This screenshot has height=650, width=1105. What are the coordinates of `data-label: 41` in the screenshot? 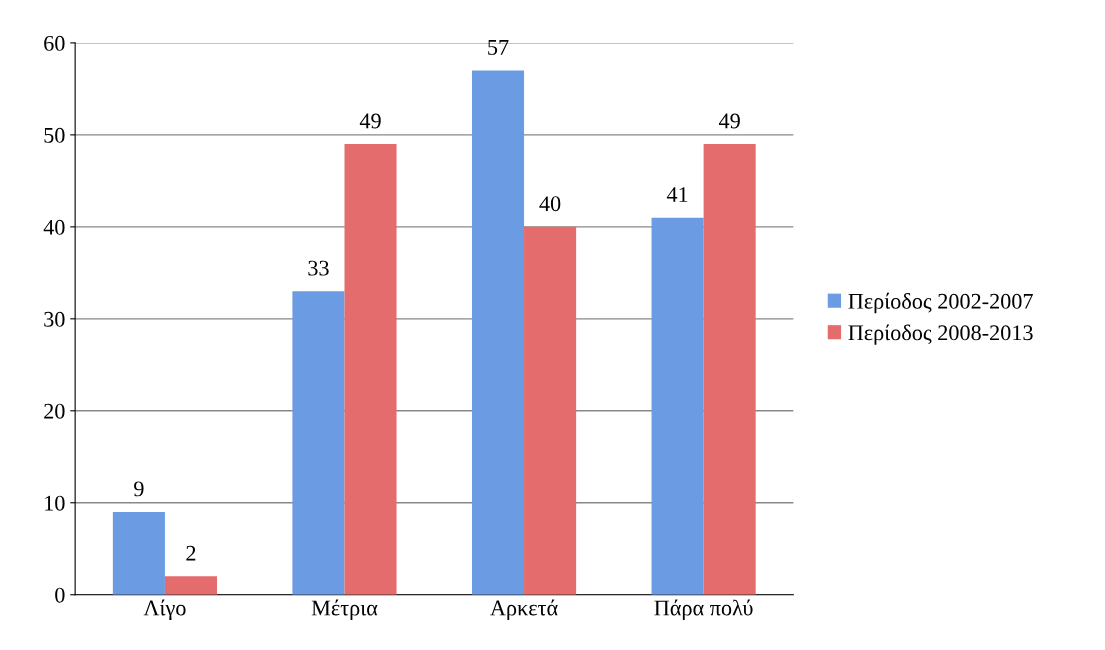 It's located at (677, 194).